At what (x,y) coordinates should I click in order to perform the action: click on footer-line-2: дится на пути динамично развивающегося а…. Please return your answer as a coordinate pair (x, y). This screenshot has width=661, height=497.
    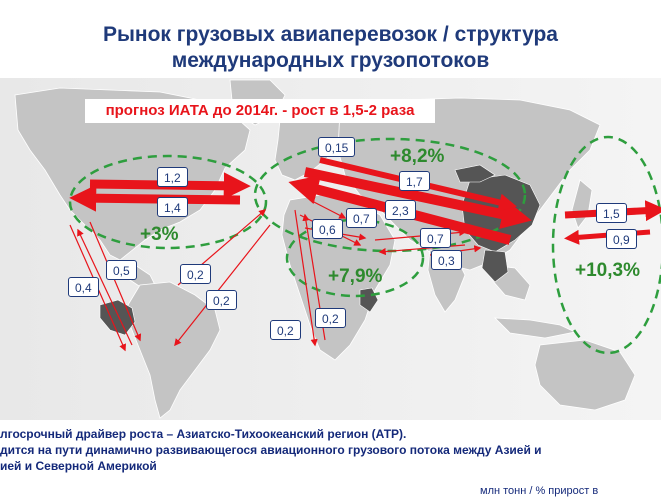
    Looking at the image, I should click on (271, 450).